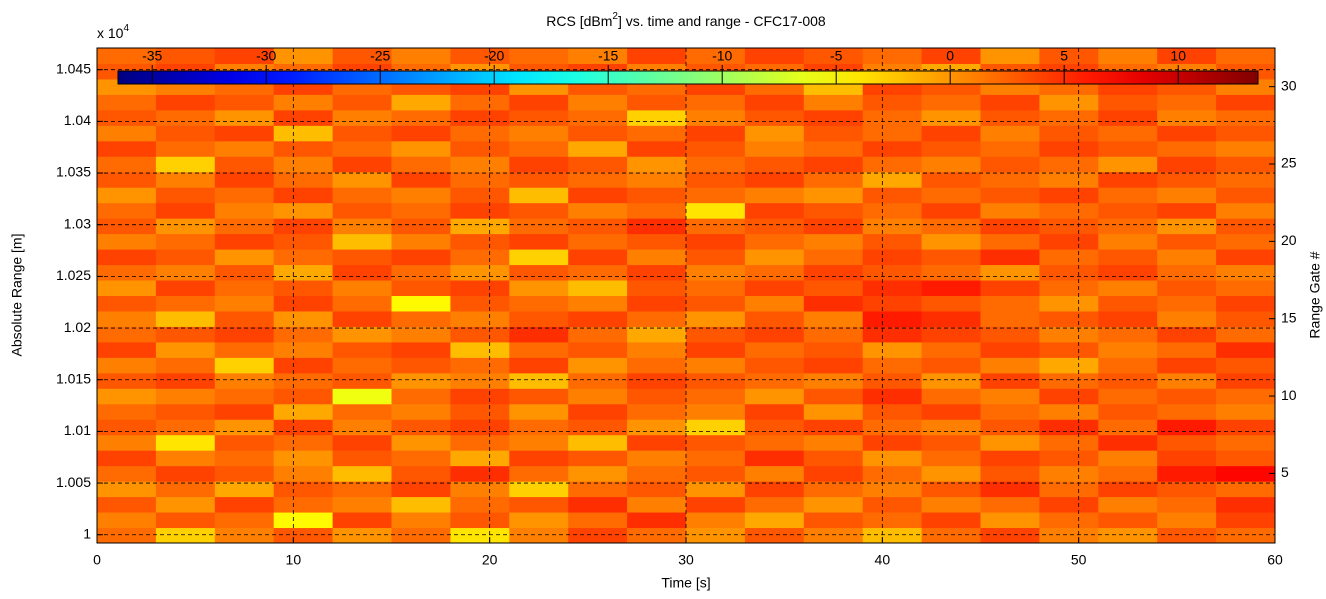 Image resolution: width=1326 pixels, height=599 pixels. Describe the element at coordinates (77, 223) in the screenshot. I see `y-tick-label: 1.03` at that location.